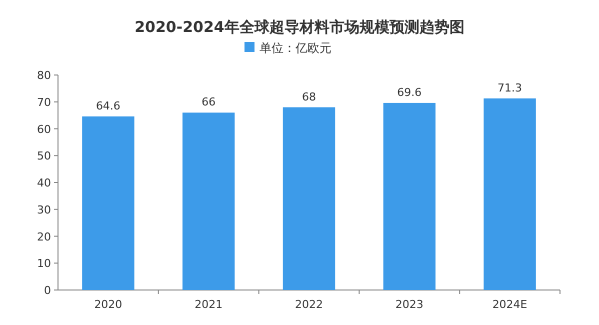  What do you see at coordinates (108, 105) in the screenshot?
I see `data-label: 64.6` at bounding box center [108, 105].